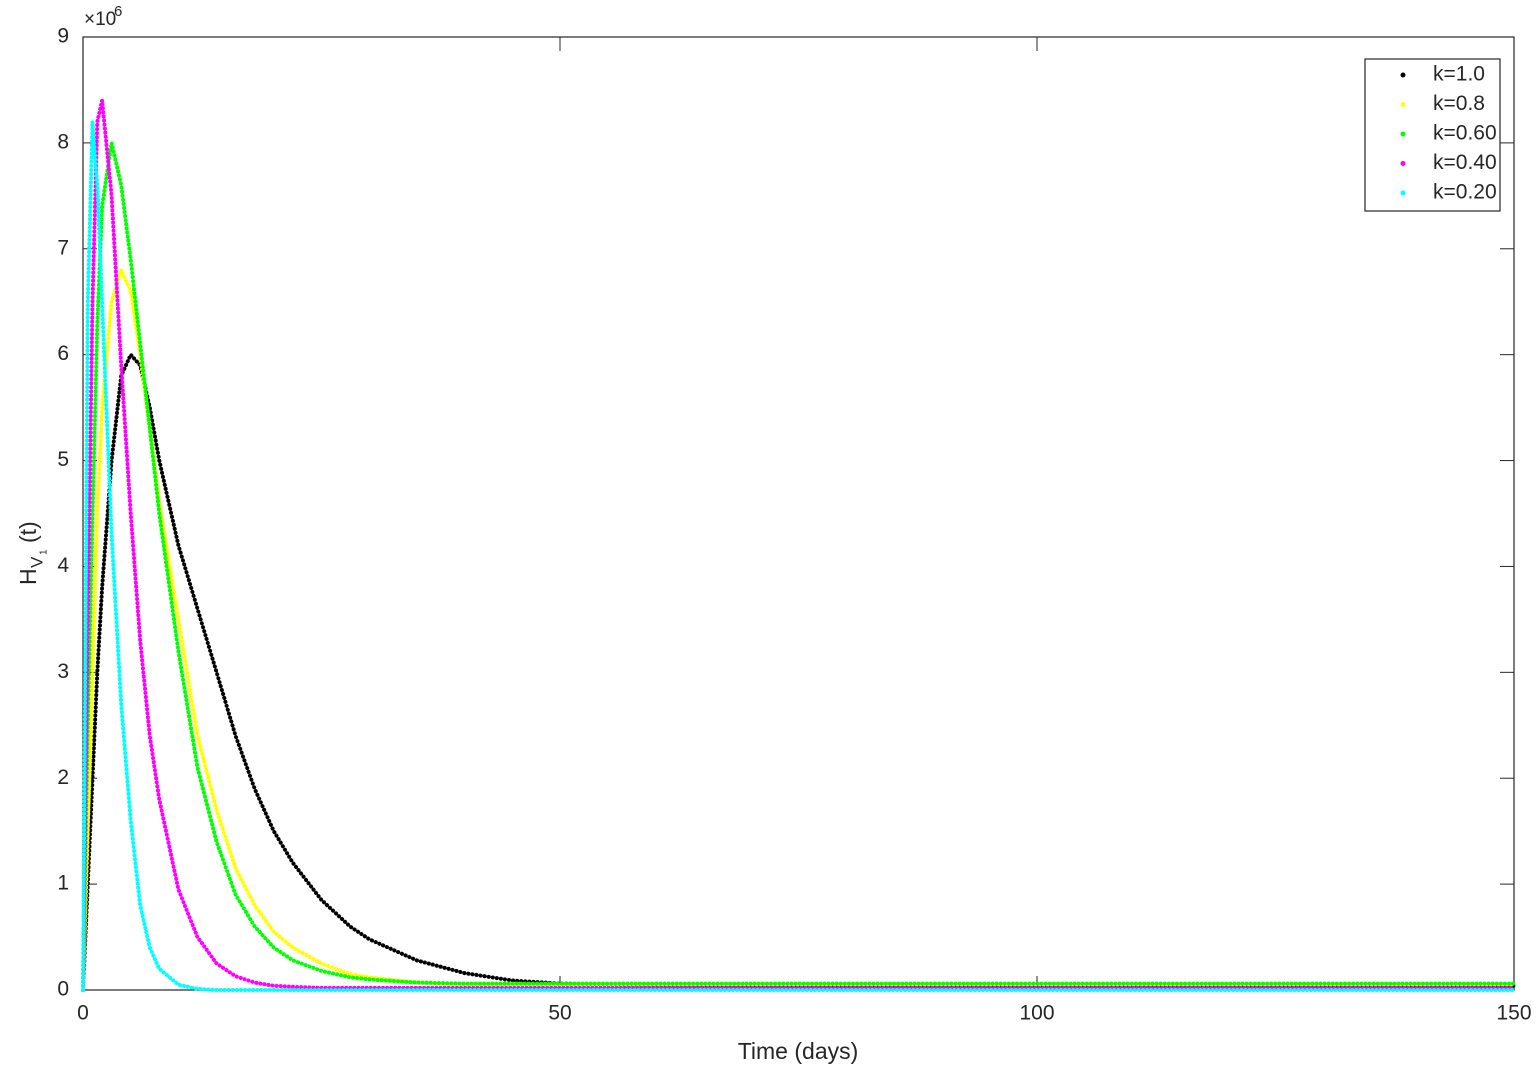 The height and width of the screenshot is (1072, 1536). I want to click on y-axis-label: H V 1 (t), so click(32, 553).